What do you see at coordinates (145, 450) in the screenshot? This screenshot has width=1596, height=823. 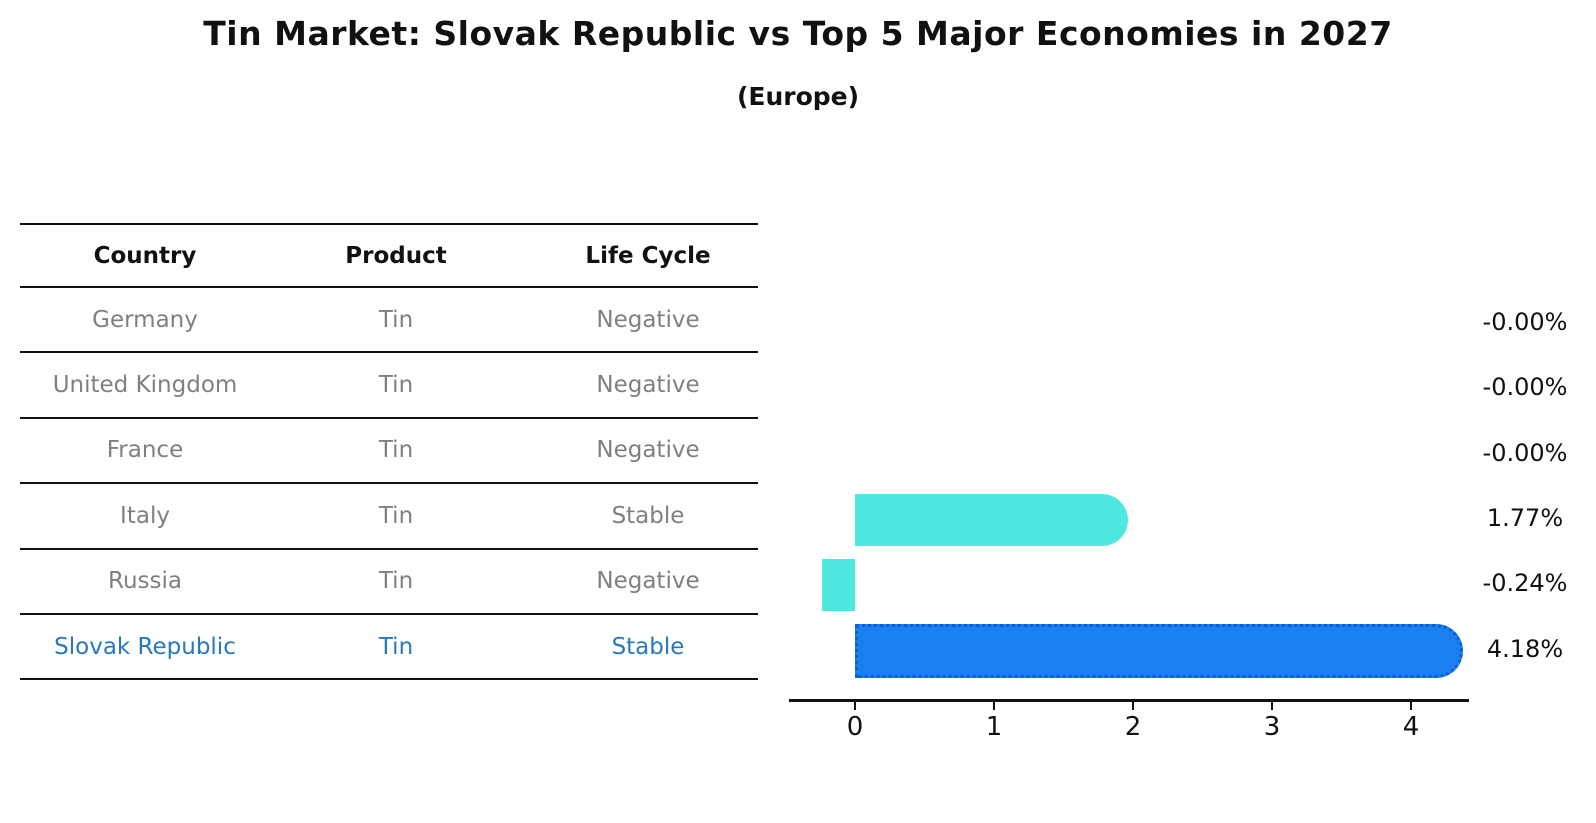 I see `cell-country: France` at bounding box center [145, 450].